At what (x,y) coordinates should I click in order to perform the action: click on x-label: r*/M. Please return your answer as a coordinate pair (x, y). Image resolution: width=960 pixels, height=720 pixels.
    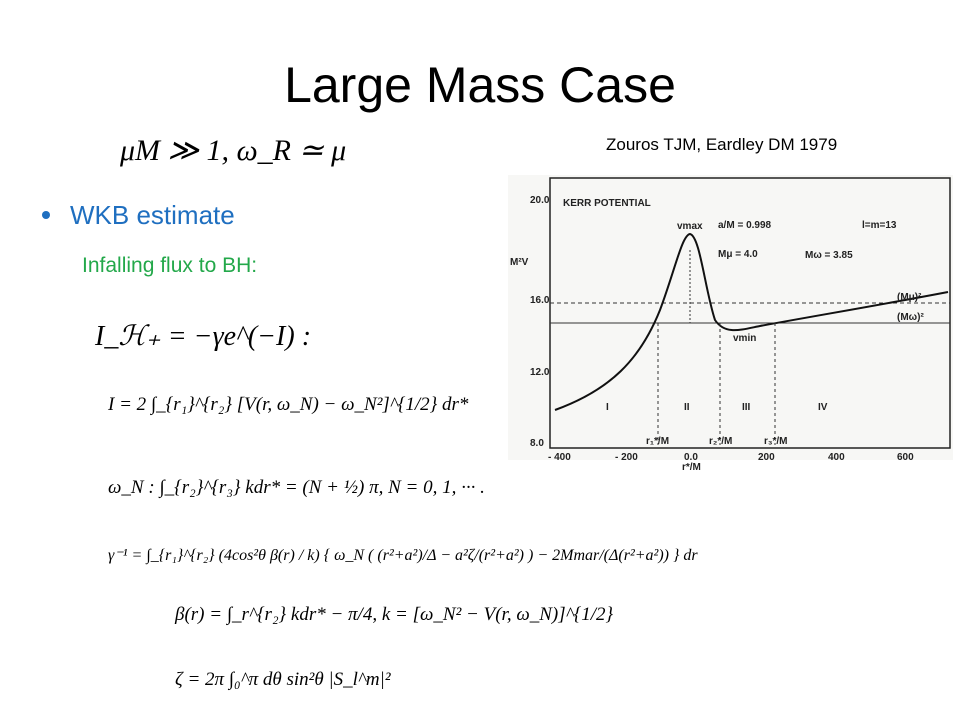
    Looking at the image, I should click on (691, 467).